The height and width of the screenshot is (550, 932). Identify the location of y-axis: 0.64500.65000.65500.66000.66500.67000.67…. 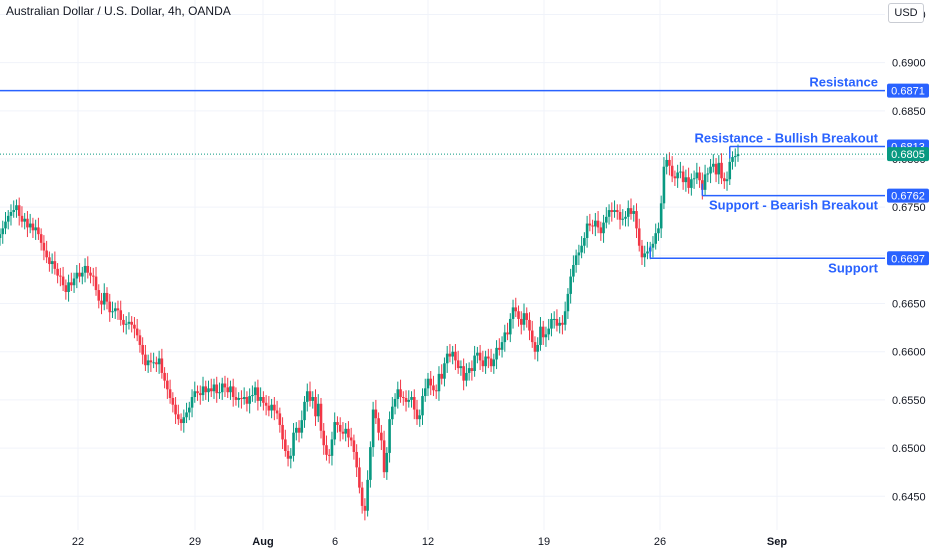
(908, 256).